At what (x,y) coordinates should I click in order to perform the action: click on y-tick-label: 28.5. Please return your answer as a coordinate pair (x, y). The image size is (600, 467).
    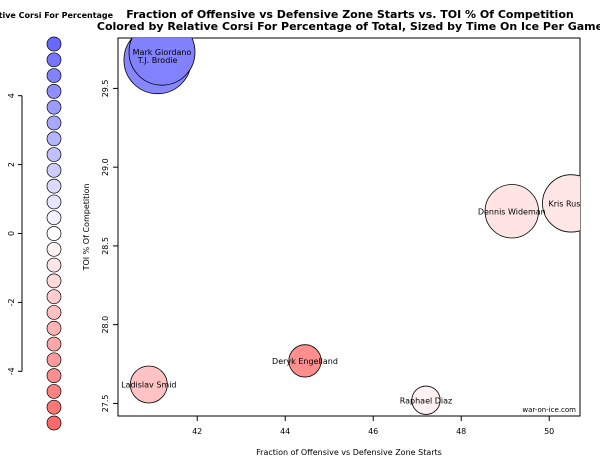
    Looking at the image, I should click on (105, 246).